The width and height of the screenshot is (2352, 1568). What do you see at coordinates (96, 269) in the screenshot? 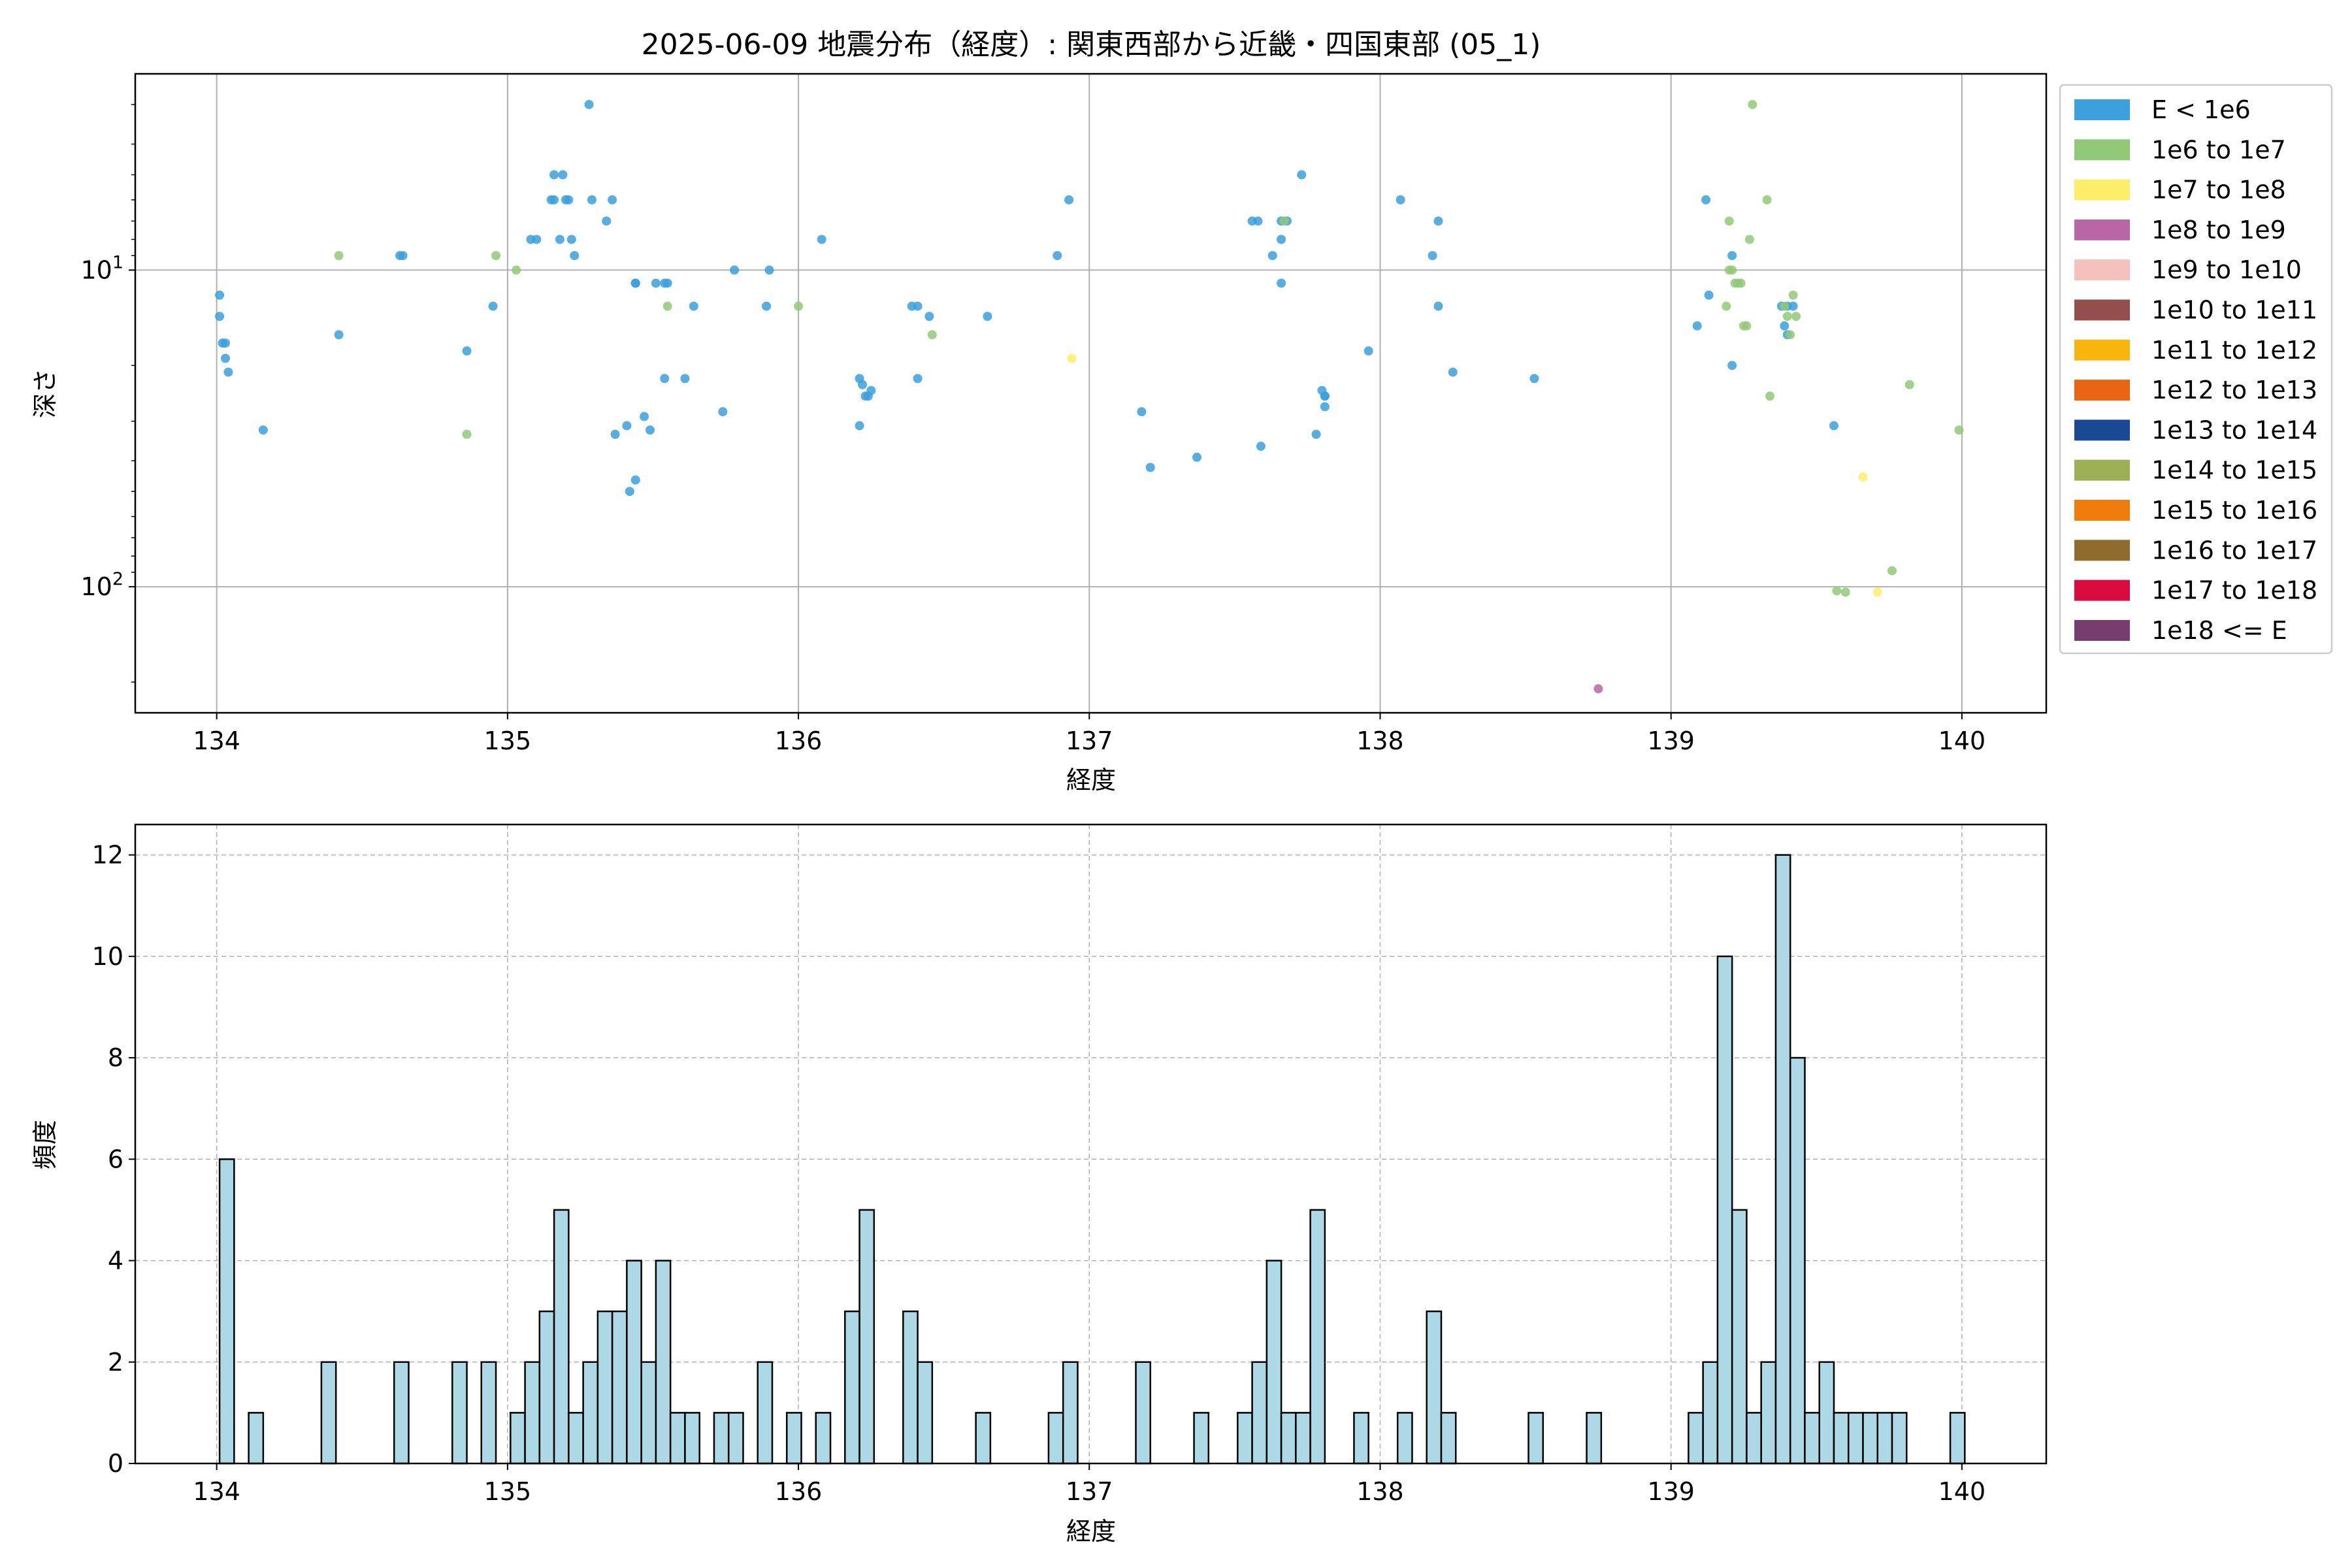
I see `scatter-y-tick-base: 10` at bounding box center [96, 269].